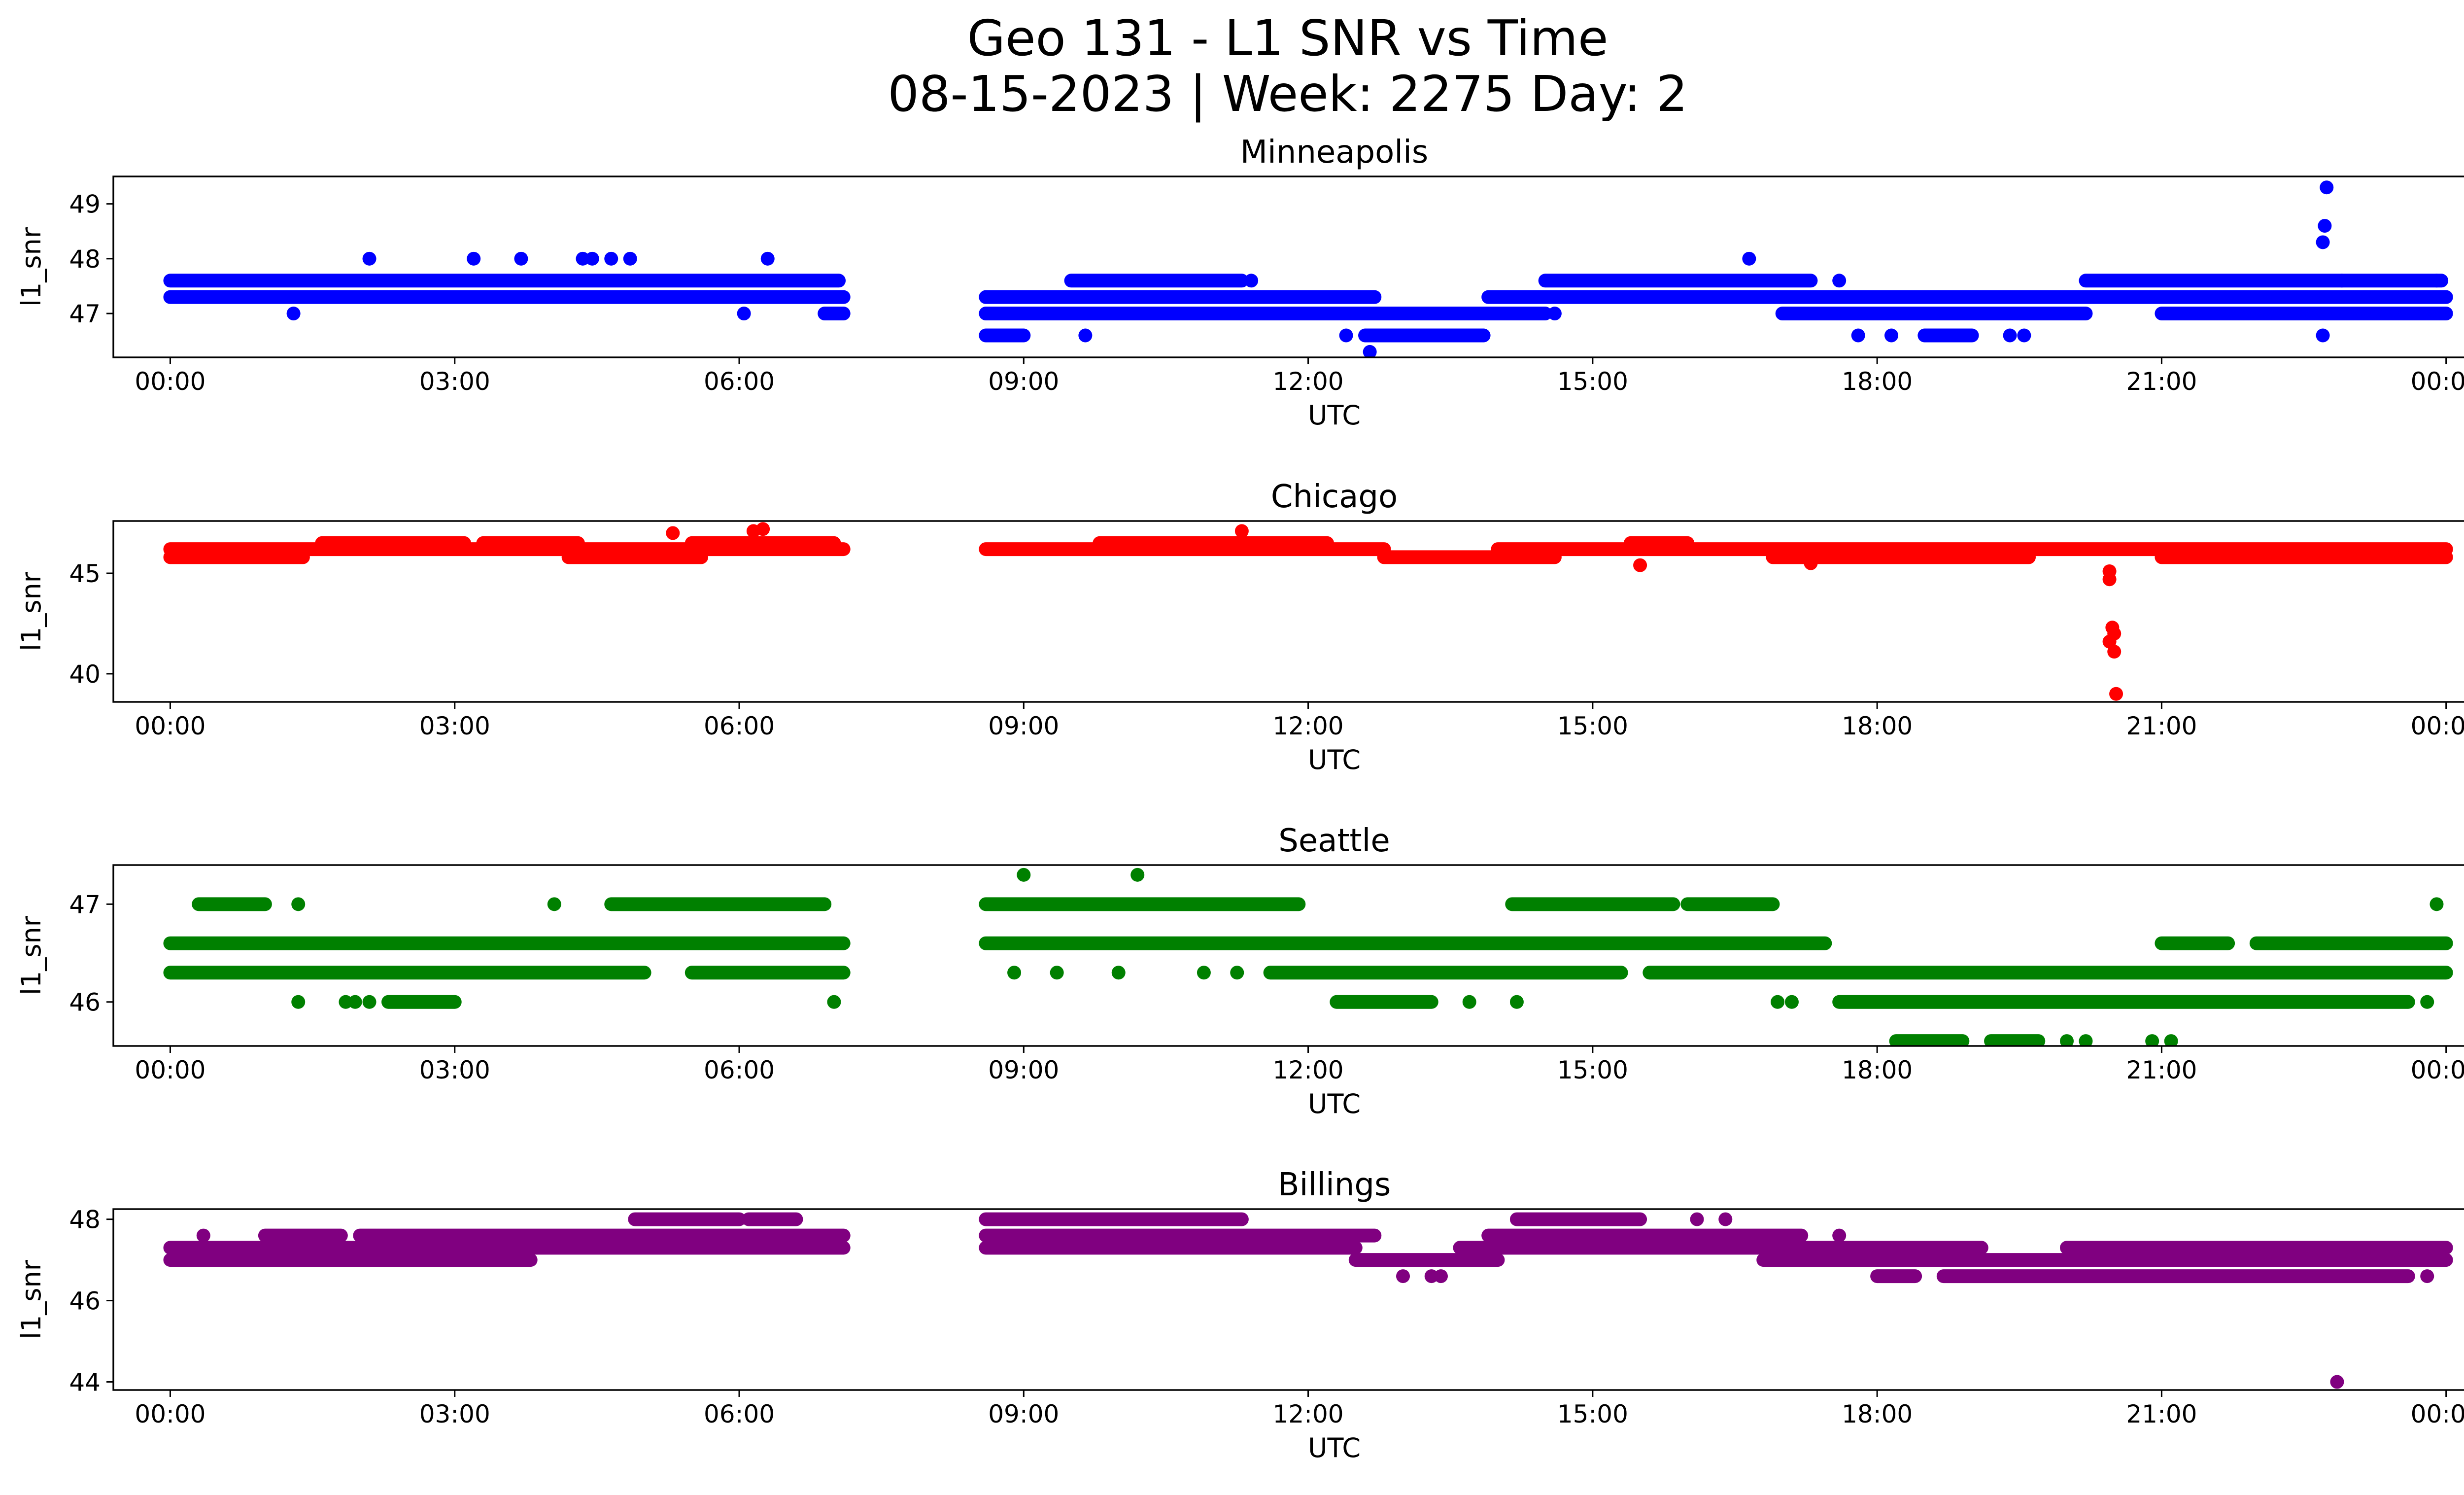  I want to click on ax2-x-tick-label-6: 18:00, so click(1877, 1070).